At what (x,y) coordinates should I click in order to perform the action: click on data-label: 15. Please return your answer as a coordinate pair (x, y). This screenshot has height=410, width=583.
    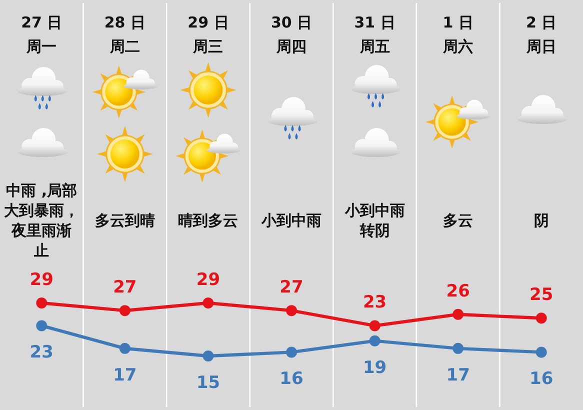
    Looking at the image, I should click on (208, 382).